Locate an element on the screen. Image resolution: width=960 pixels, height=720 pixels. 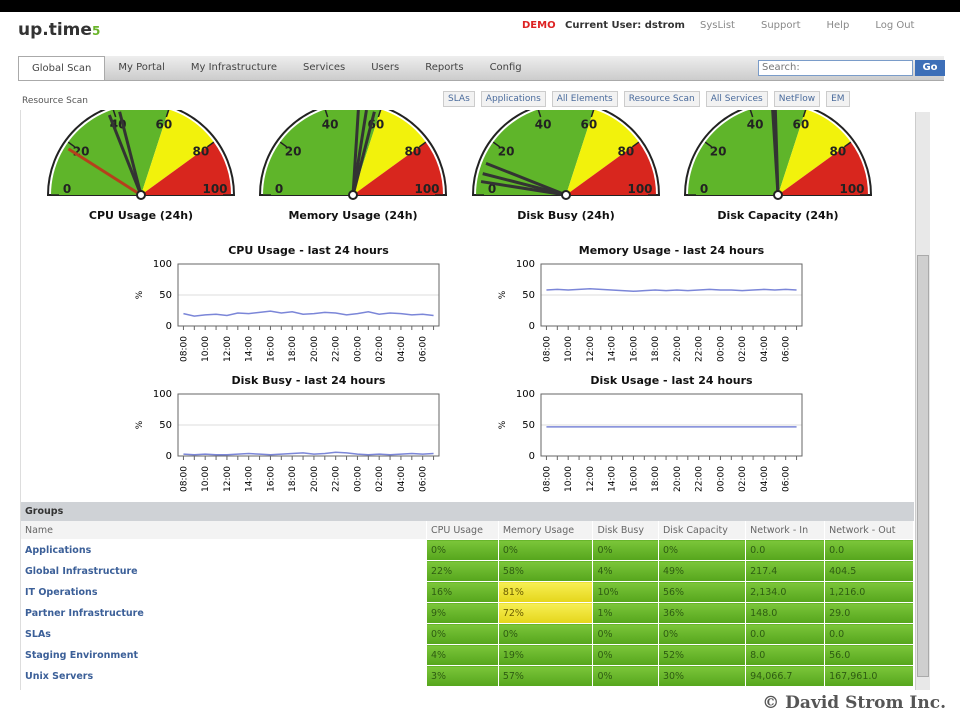
demo: DEMO is located at coordinates (539, 25).